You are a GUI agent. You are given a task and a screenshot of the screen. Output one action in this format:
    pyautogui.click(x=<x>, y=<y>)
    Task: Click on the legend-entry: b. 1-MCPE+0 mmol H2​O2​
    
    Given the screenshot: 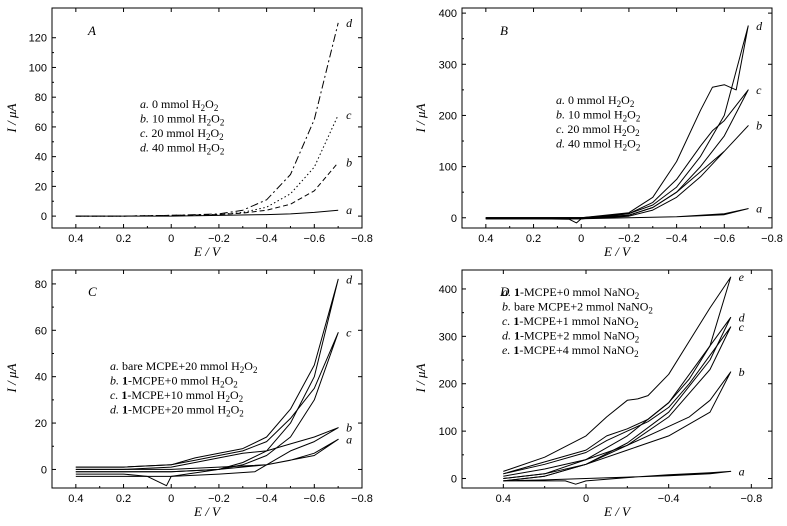 What is the action you would take?
    pyautogui.click(x=174, y=382)
    